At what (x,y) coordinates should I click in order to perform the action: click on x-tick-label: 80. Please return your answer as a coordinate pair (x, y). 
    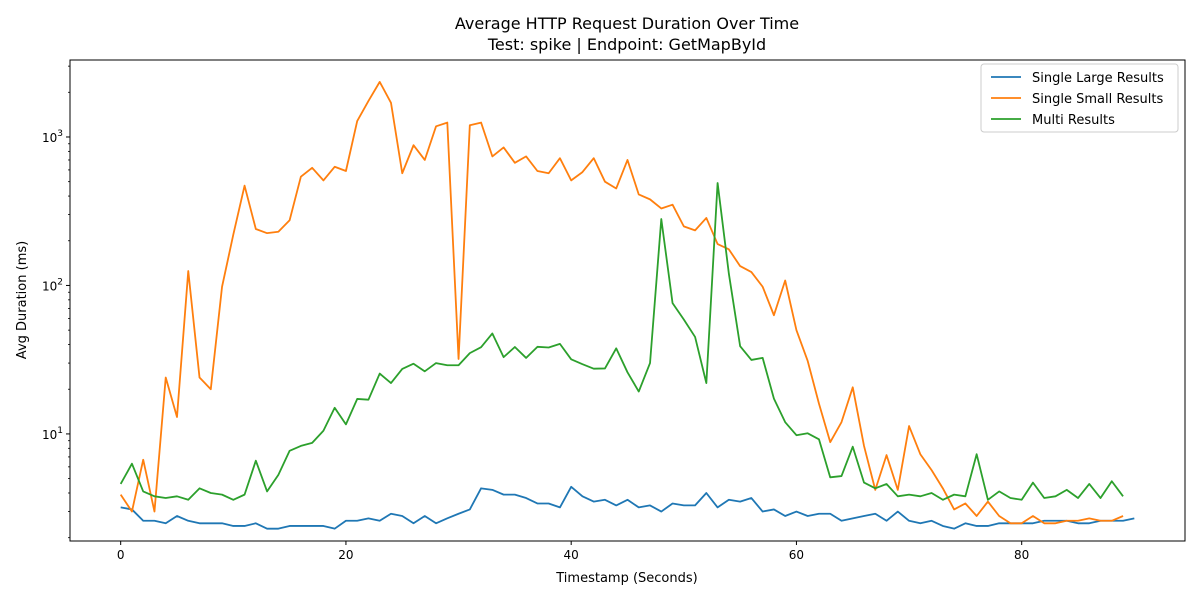
    Looking at the image, I should click on (1021, 555).